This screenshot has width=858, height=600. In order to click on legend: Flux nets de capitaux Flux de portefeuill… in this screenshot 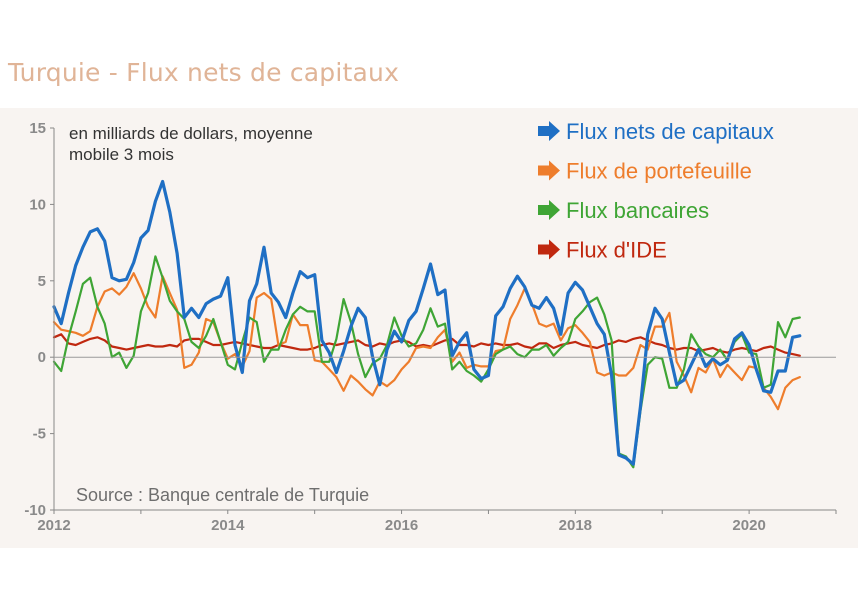, I will do `click(656, 191)`.